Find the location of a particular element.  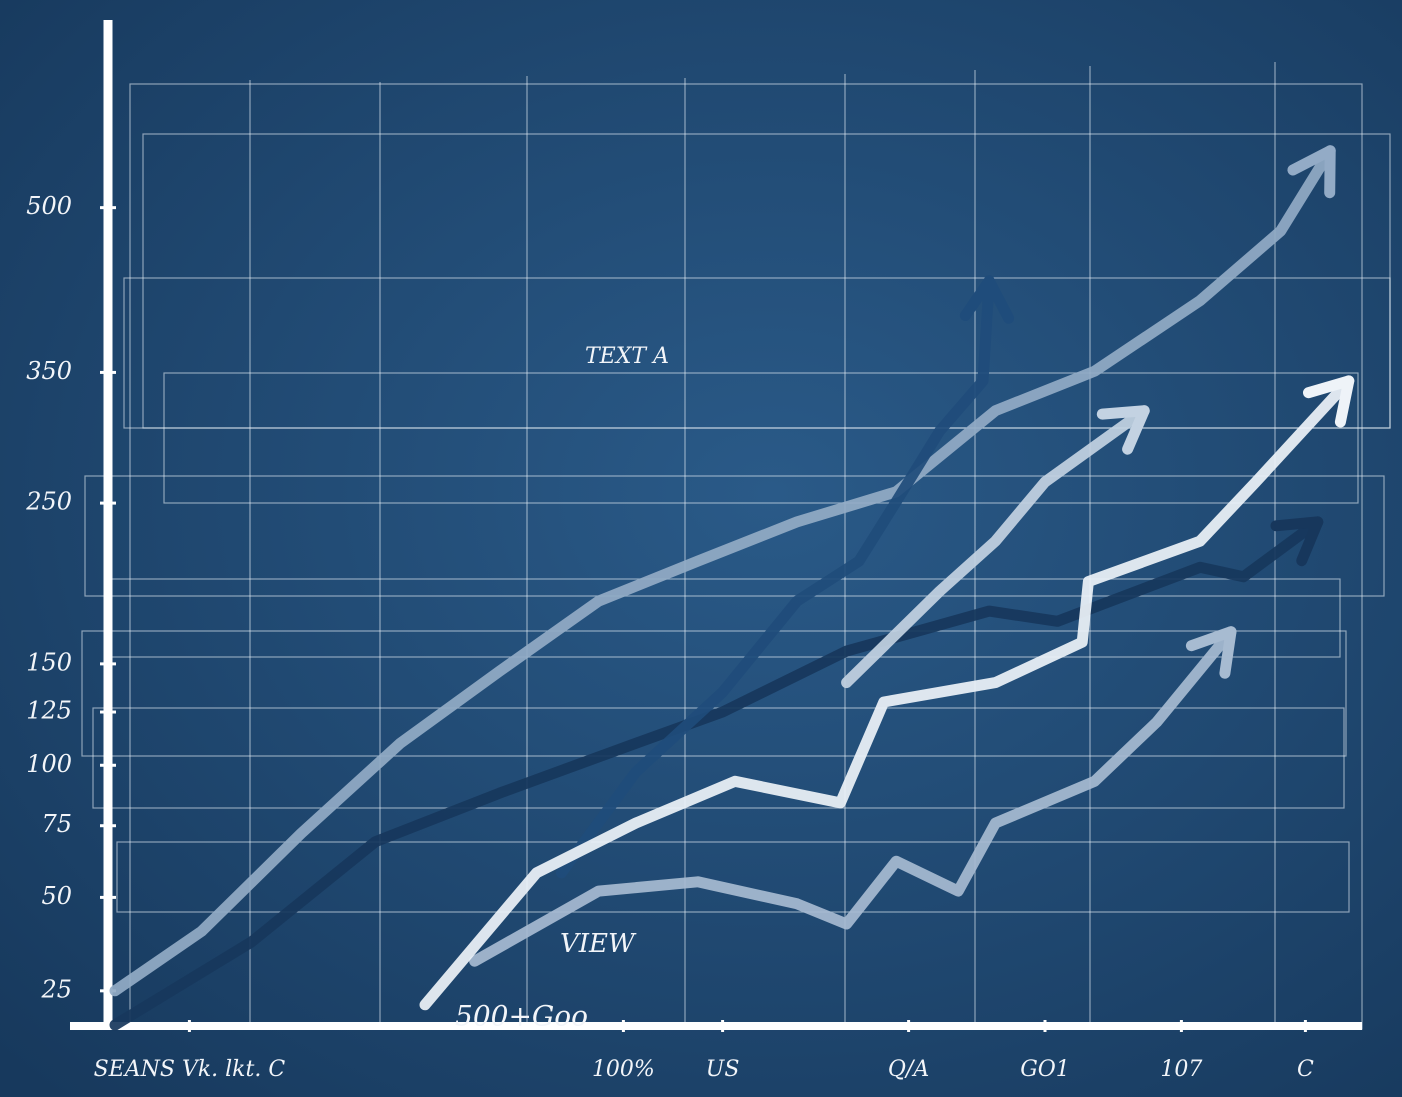

y-tick-label: 500 is located at coordinates (49, 206).